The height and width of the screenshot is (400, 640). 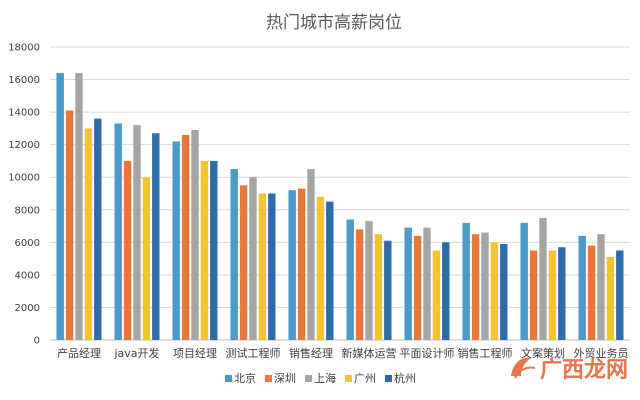 I want to click on bar-杭州-java开发, so click(x=156, y=236).